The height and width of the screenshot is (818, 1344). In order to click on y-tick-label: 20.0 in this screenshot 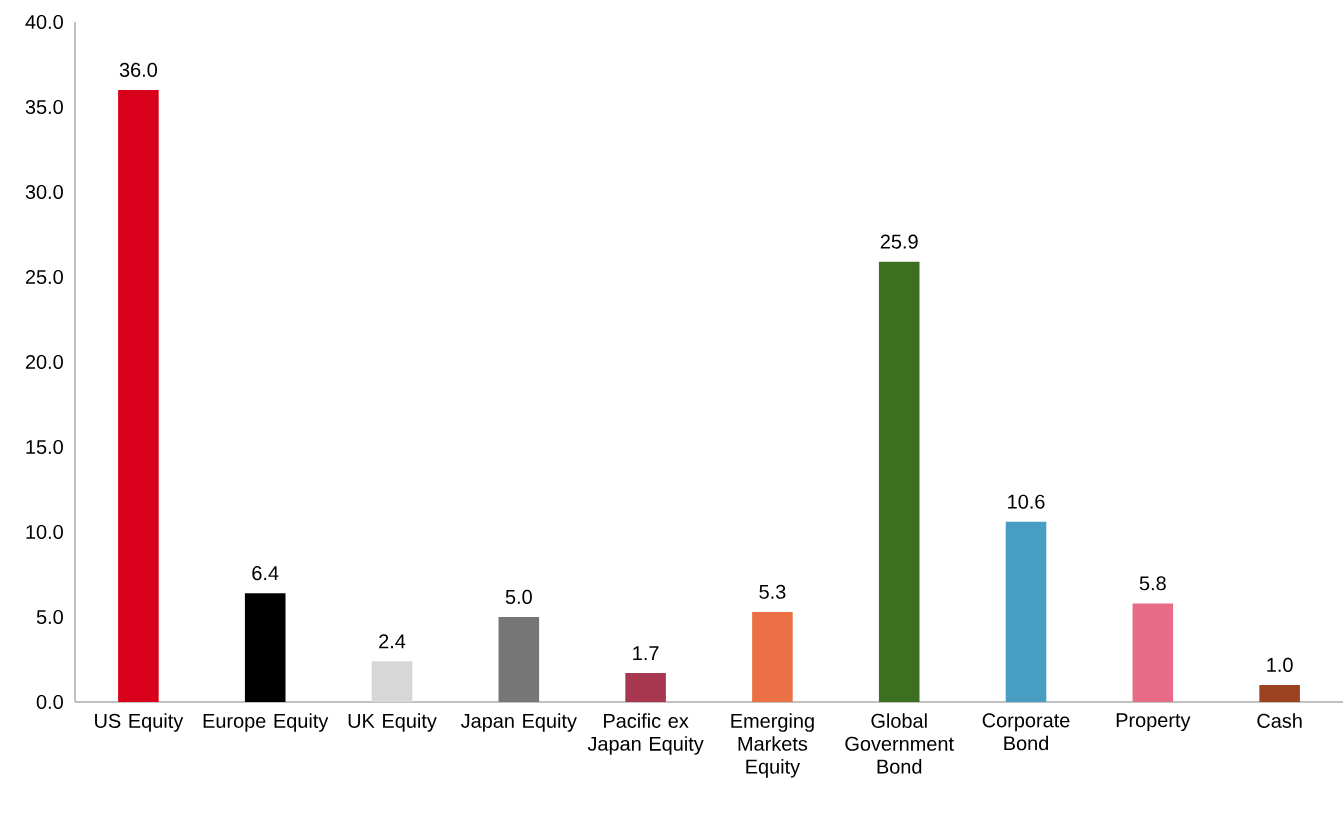, I will do `click(44, 362)`.